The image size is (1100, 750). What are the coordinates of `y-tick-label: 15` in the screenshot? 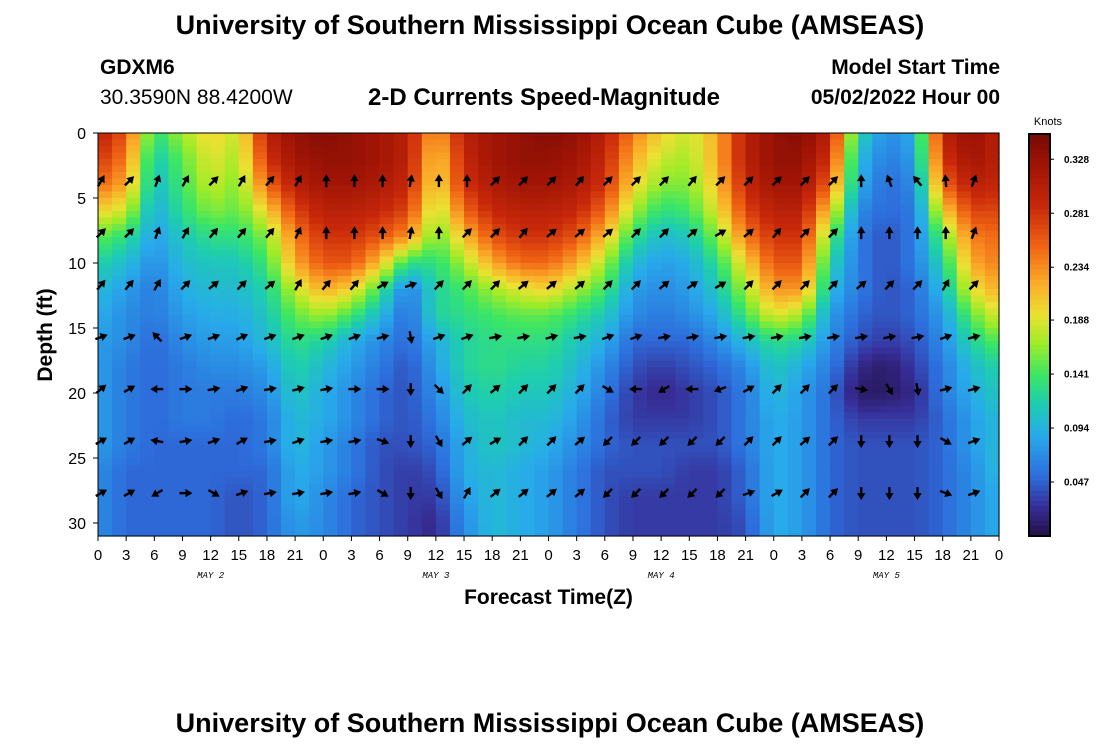 It's located at (77, 329).